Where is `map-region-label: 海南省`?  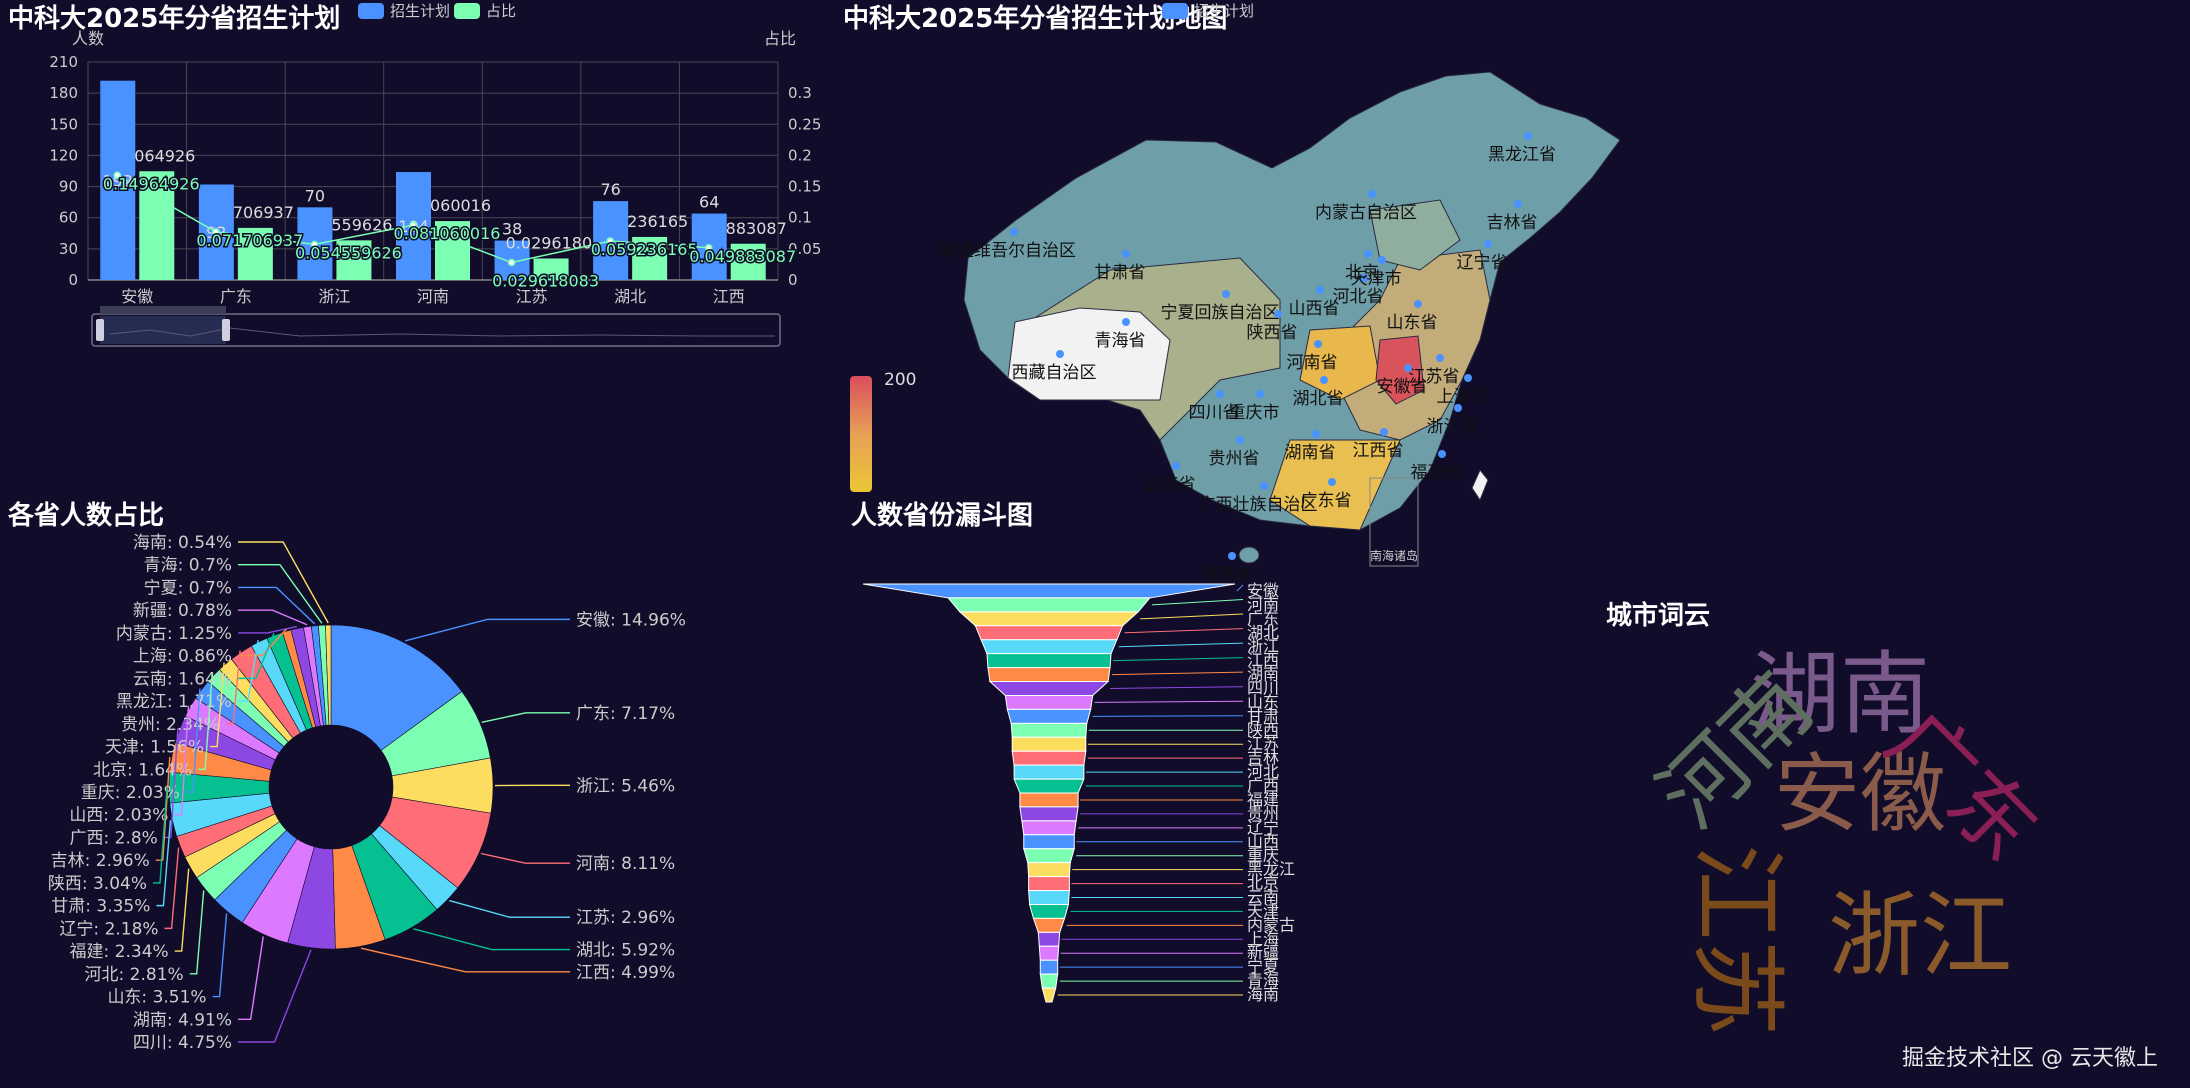 map-region-label: 海南省 is located at coordinates (1226, 575).